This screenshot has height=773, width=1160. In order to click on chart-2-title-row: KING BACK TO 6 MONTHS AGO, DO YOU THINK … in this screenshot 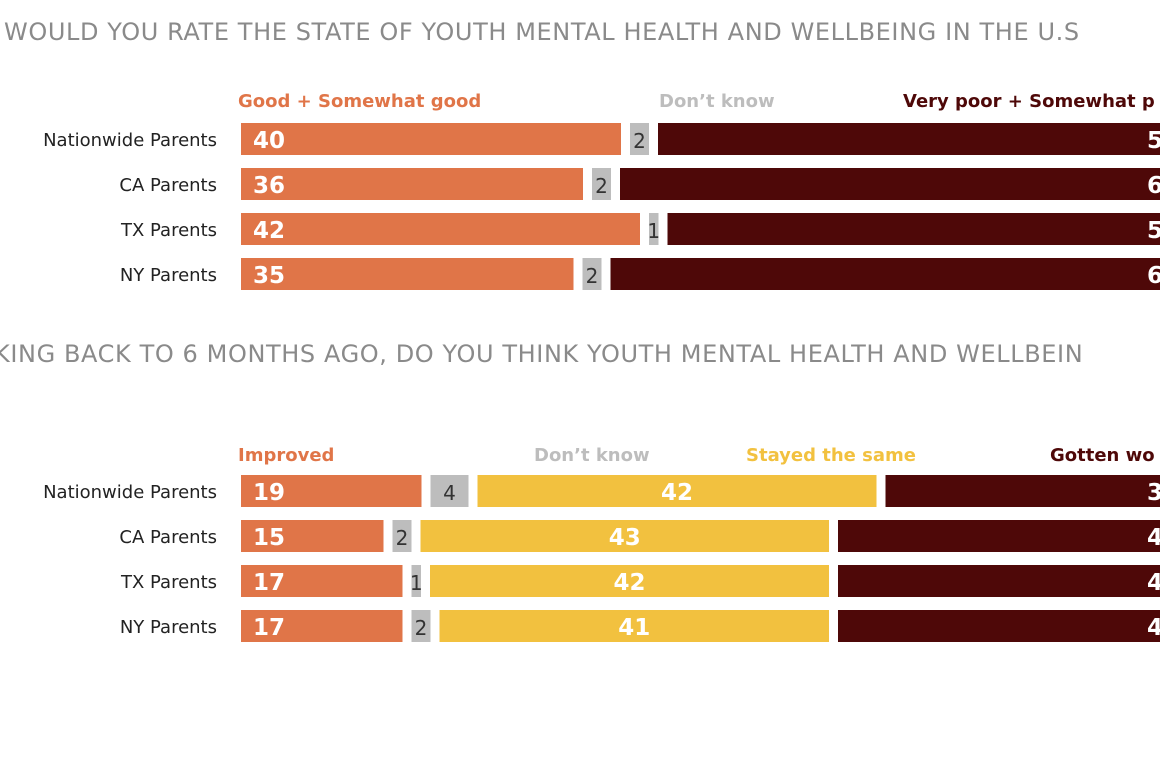, I will do `click(580, 354)`.